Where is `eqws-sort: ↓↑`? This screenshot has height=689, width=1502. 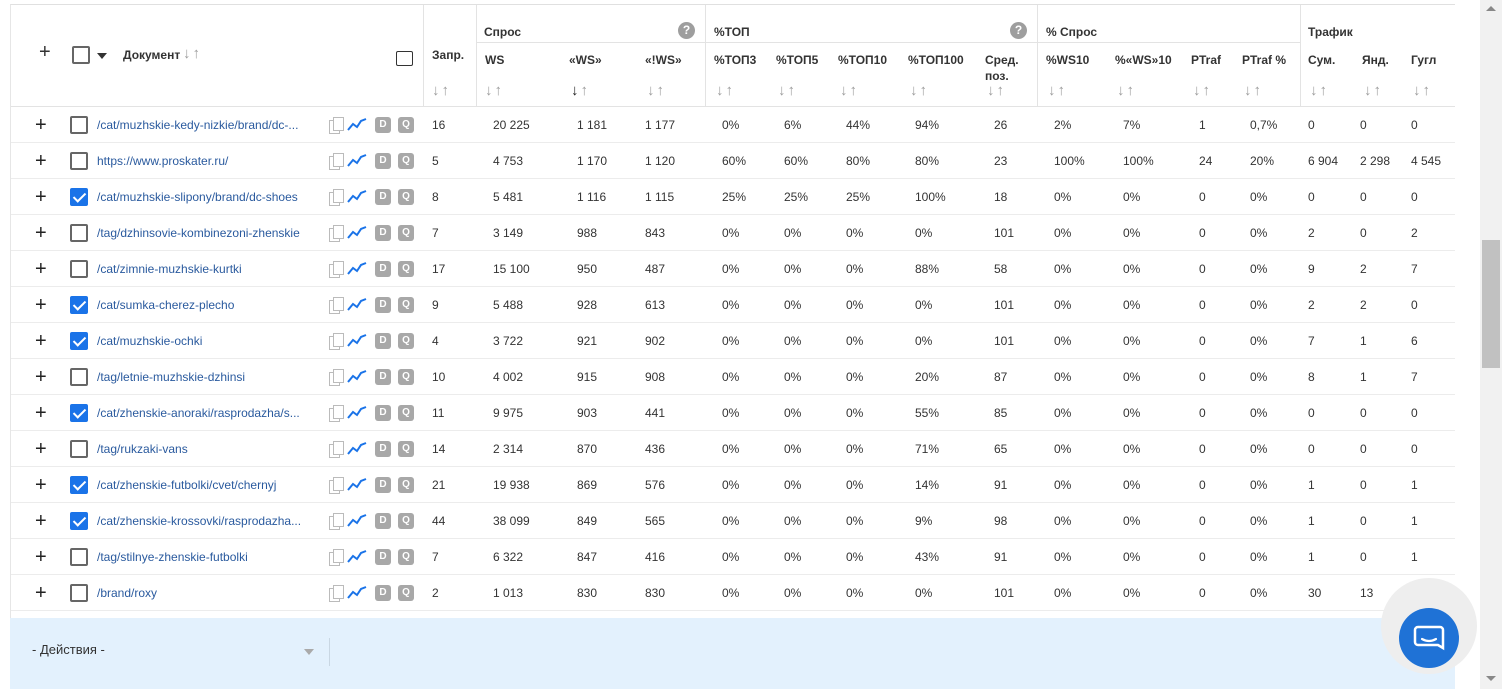
eqws-sort: ↓↑ is located at coordinates (656, 90).